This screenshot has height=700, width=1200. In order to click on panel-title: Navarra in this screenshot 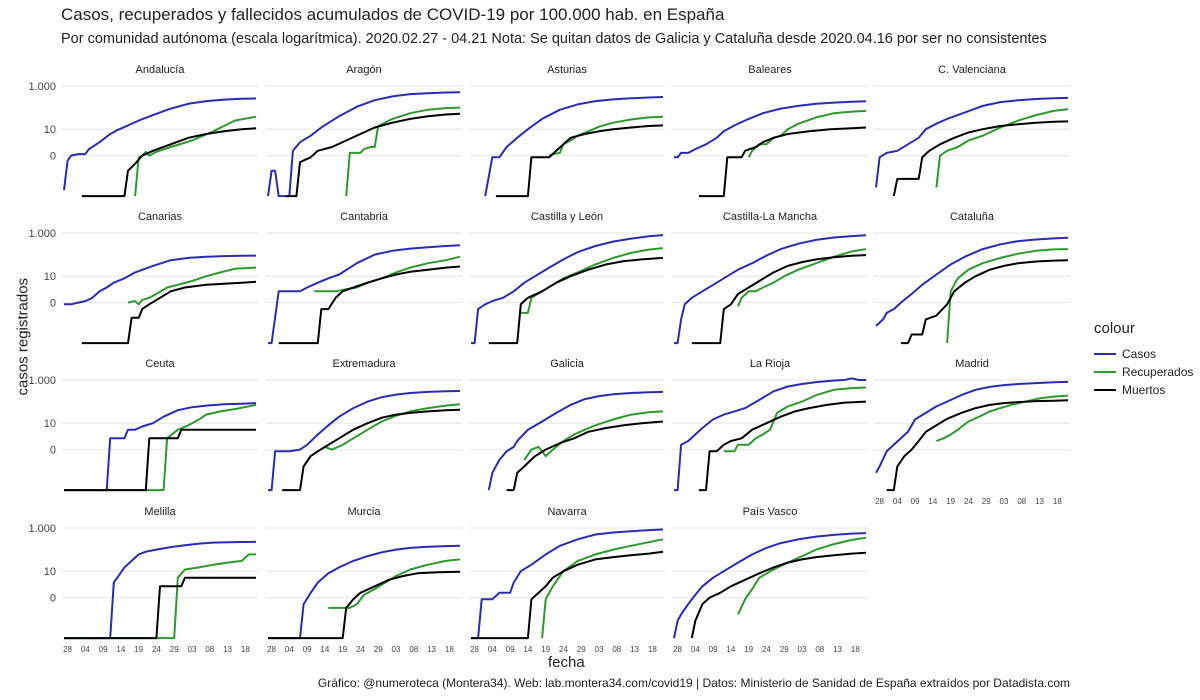, I will do `click(567, 512)`.